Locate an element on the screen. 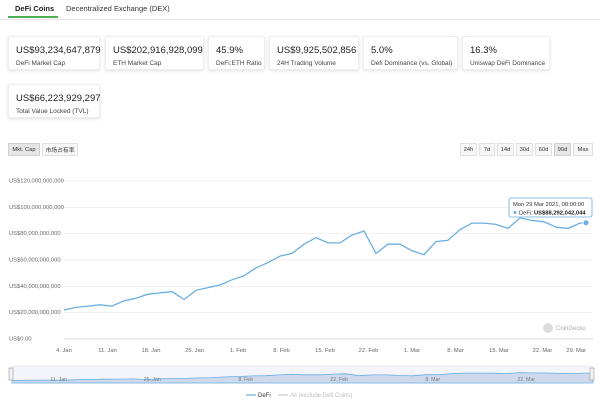 The width and height of the screenshot is (600, 401). navigator-tick-label: 11. Jan is located at coordinates (58, 380).